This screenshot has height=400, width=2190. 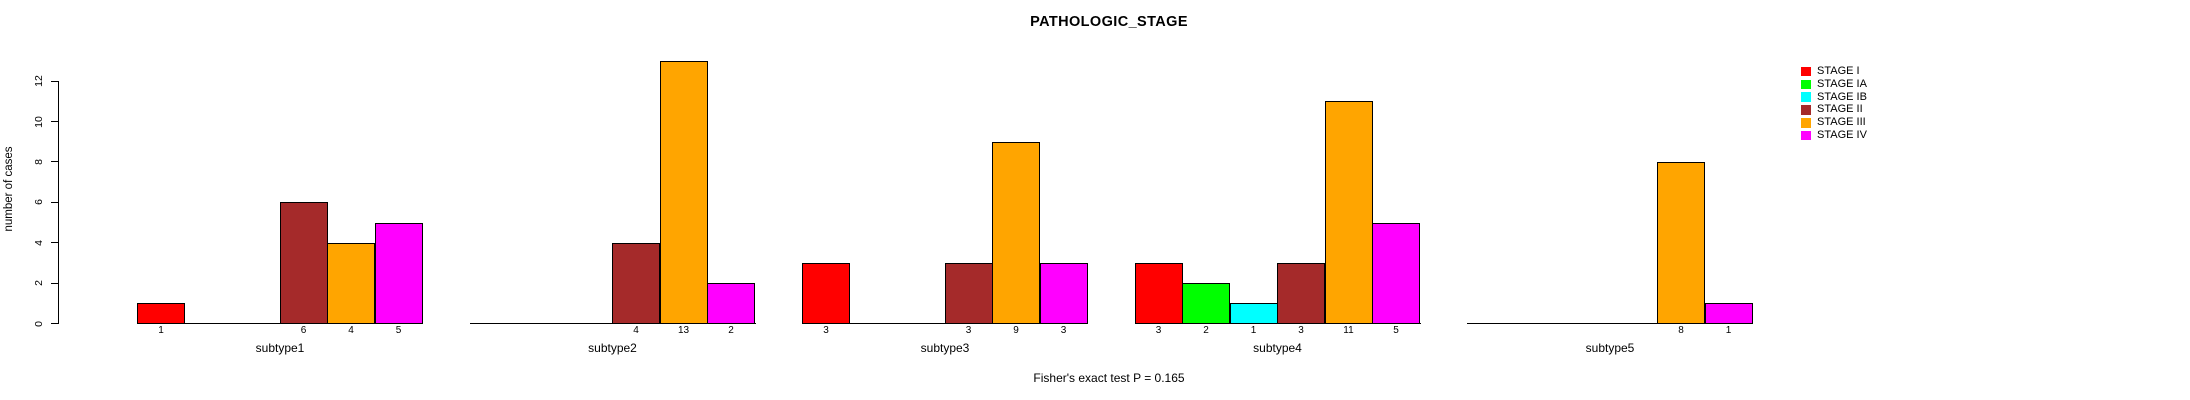 I want to click on bar-subtype3-stage-iv, so click(x=1063, y=293).